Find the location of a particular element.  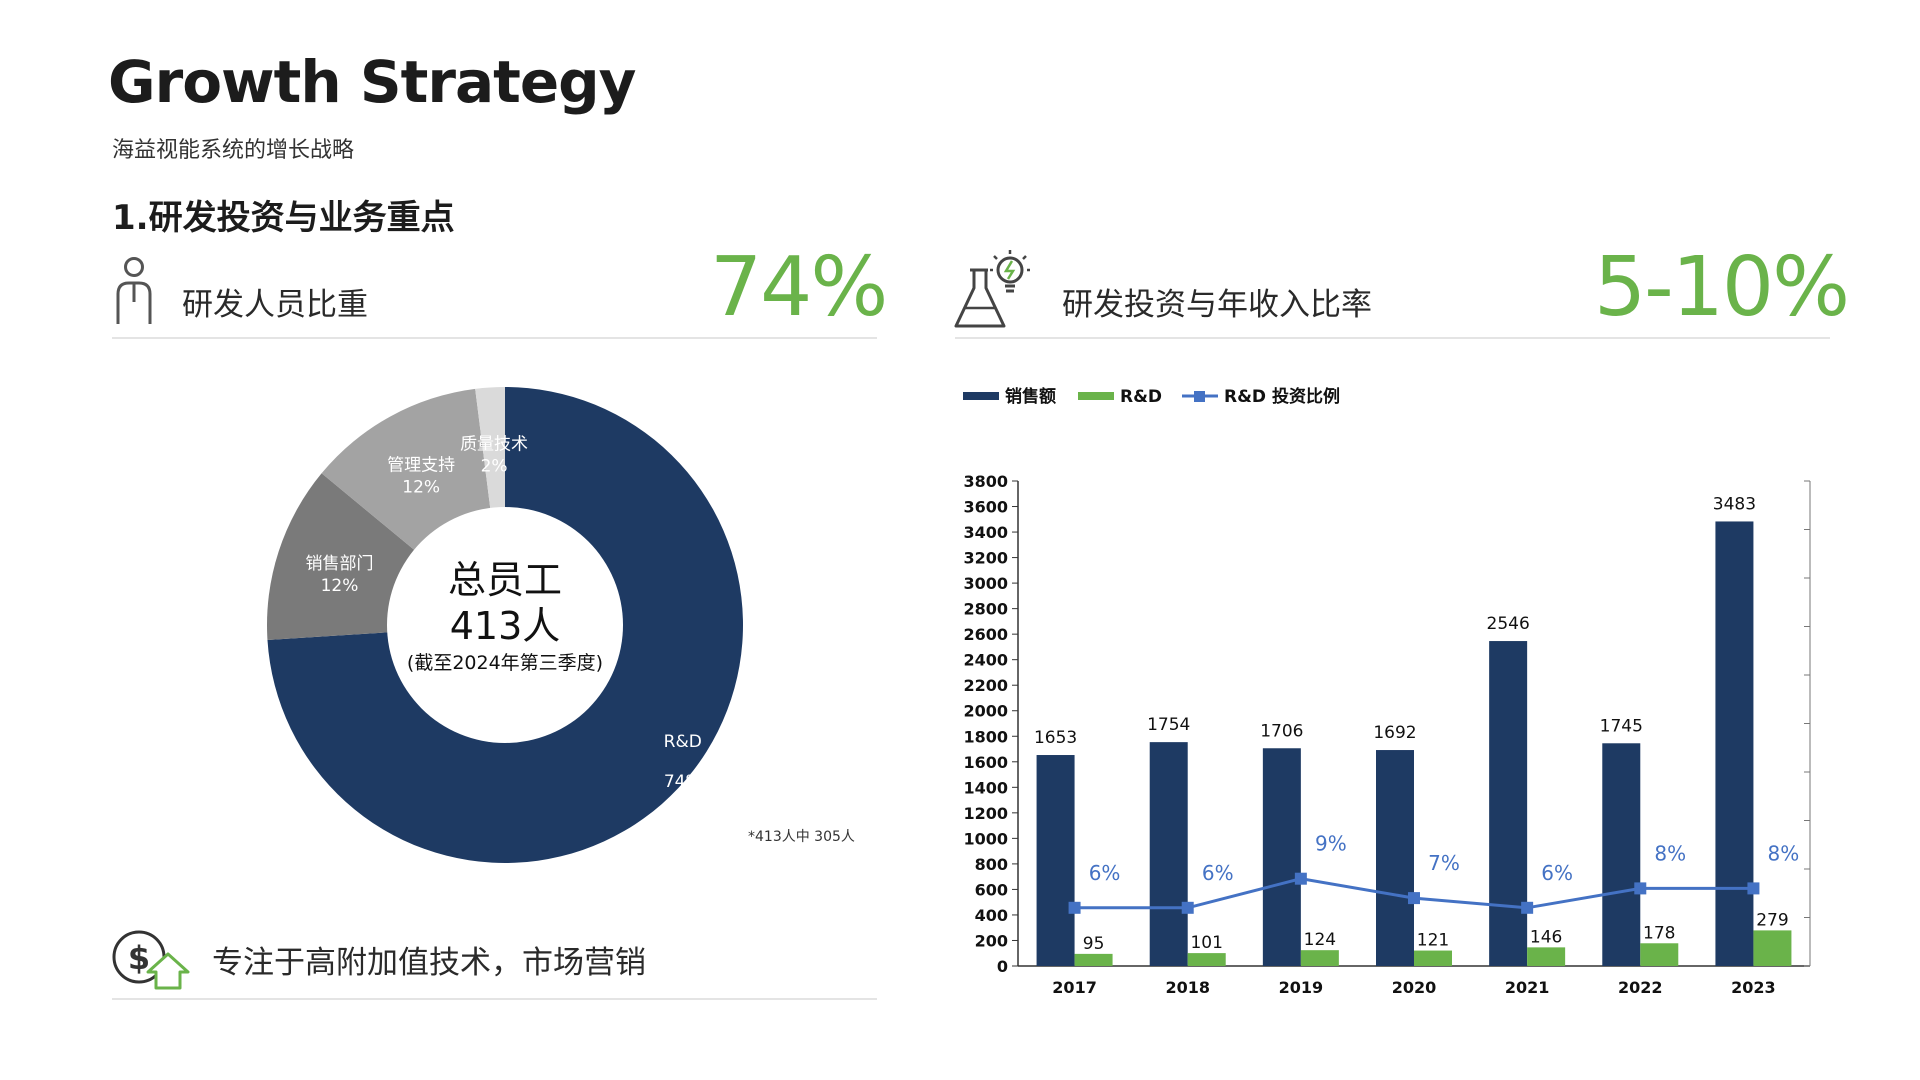

section-heading: 1.研发投资与业务重点 is located at coordinates (283, 218).